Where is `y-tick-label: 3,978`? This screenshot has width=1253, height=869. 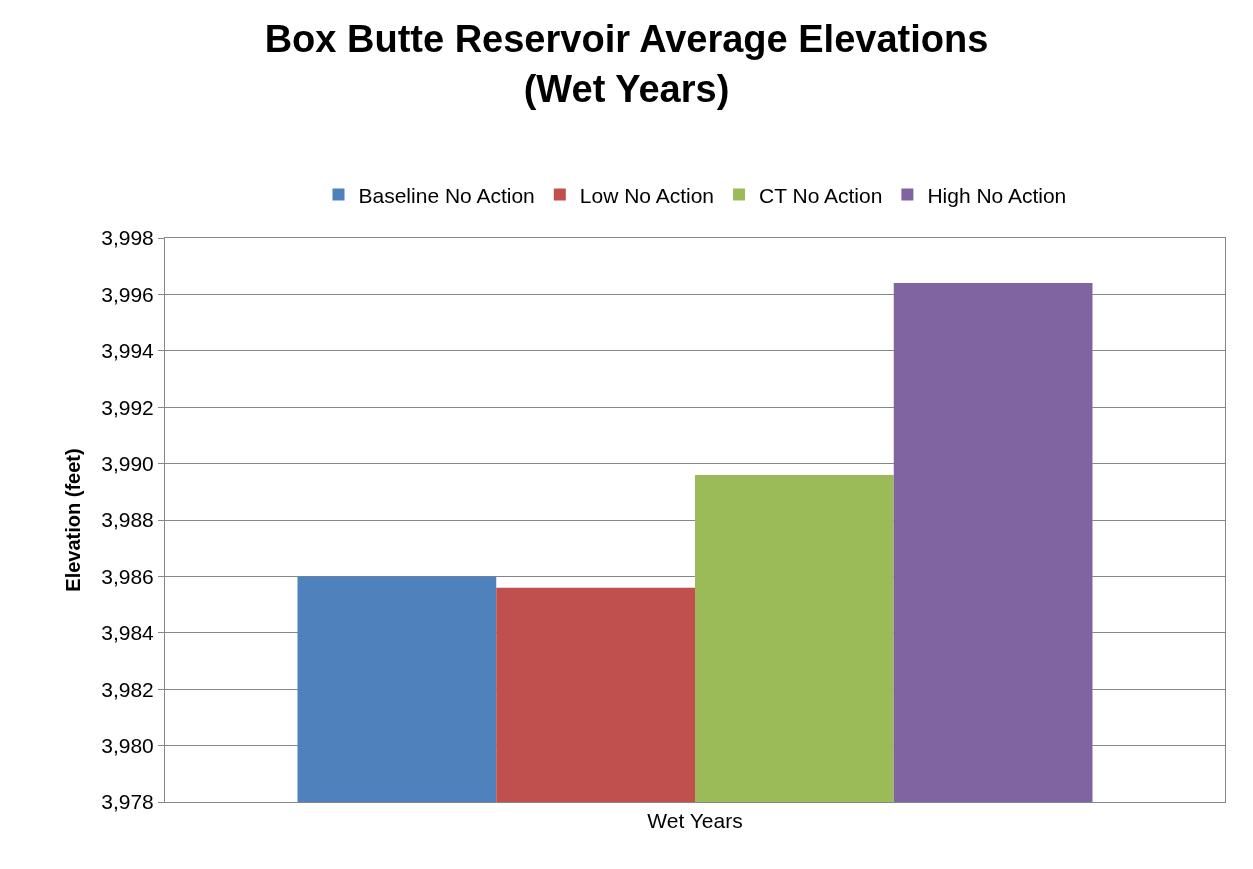 y-tick-label: 3,978 is located at coordinates (127, 802).